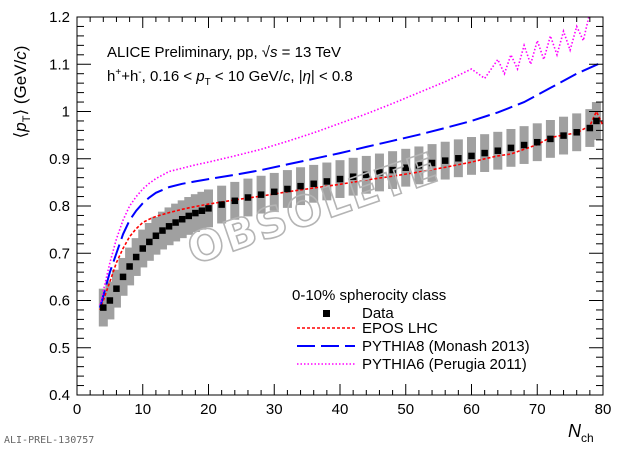 This screenshot has height=449, width=623. Describe the element at coordinates (400, 328) in the screenshot. I see `legend-entry-epos: EPOS LHC` at that location.